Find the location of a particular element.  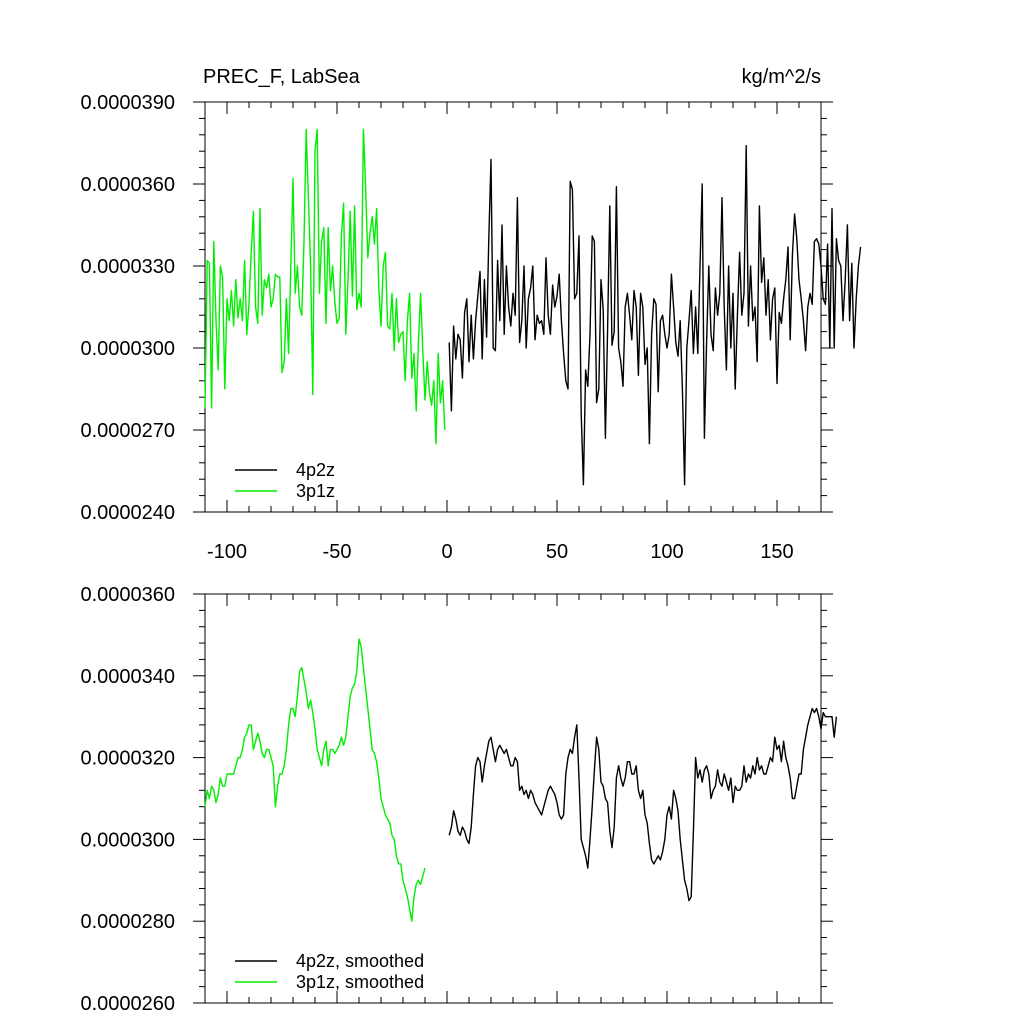

legend-label: 3p1z is located at coordinates (315, 491).